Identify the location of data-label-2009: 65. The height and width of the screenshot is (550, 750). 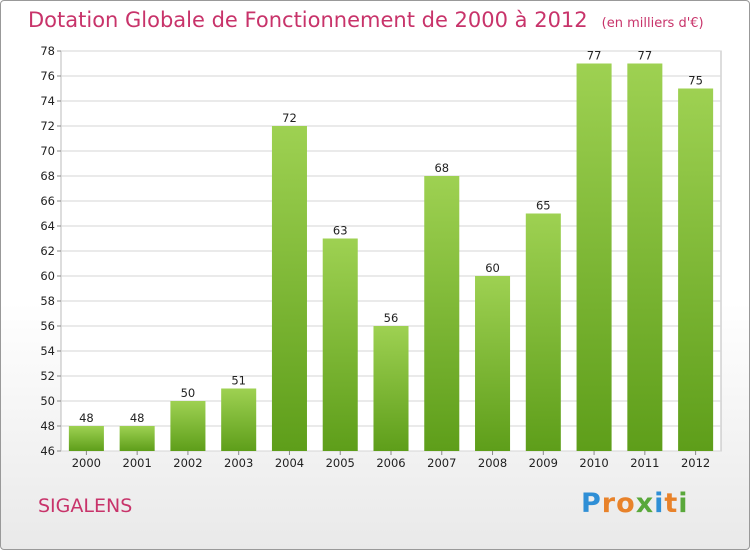
(543, 206).